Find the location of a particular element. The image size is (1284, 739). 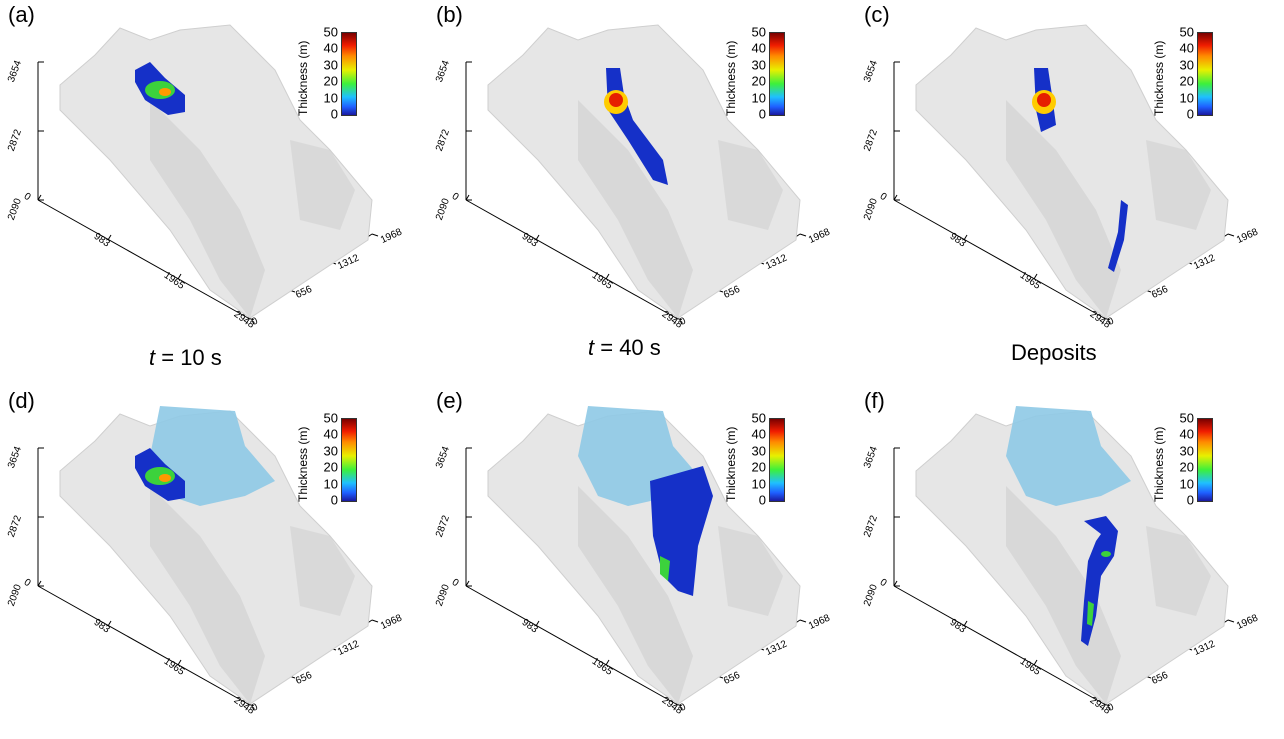

caption-t40-text: = 40 s is located at coordinates (627, 347).